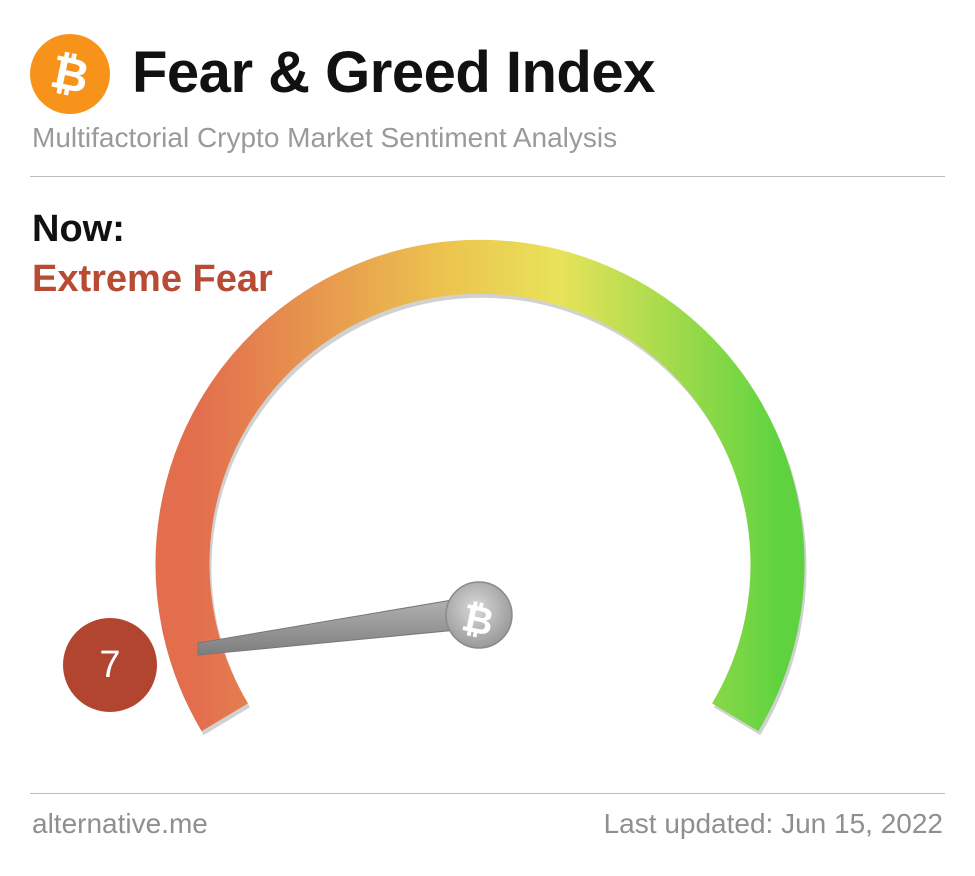 This screenshot has width=975, height=876. What do you see at coordinates (110, 665) in the screenshot?
I see `index-value-badge: 7` at bounding box center [110, 665].